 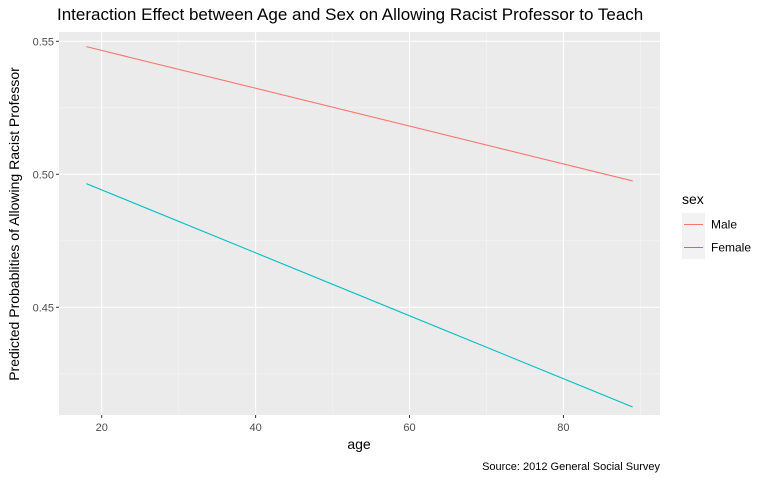 What do you see at coordinates (102, 428) in the screenshot?
I see `x-tick-label: 20` at bounding box center [102, 428].